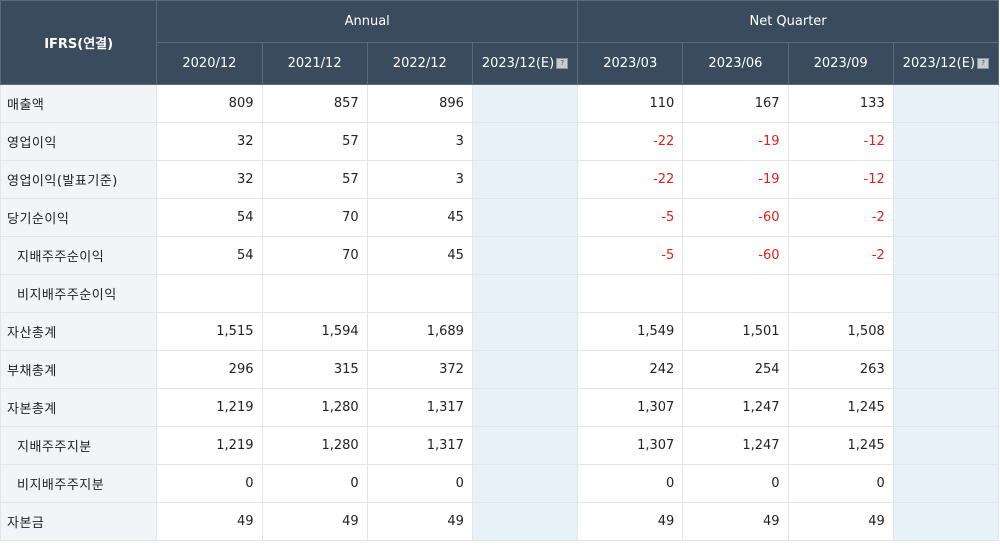  Describe the element at coordinates (840, 63) in the screenshot. I see `column-header: 2023/09` at that location.